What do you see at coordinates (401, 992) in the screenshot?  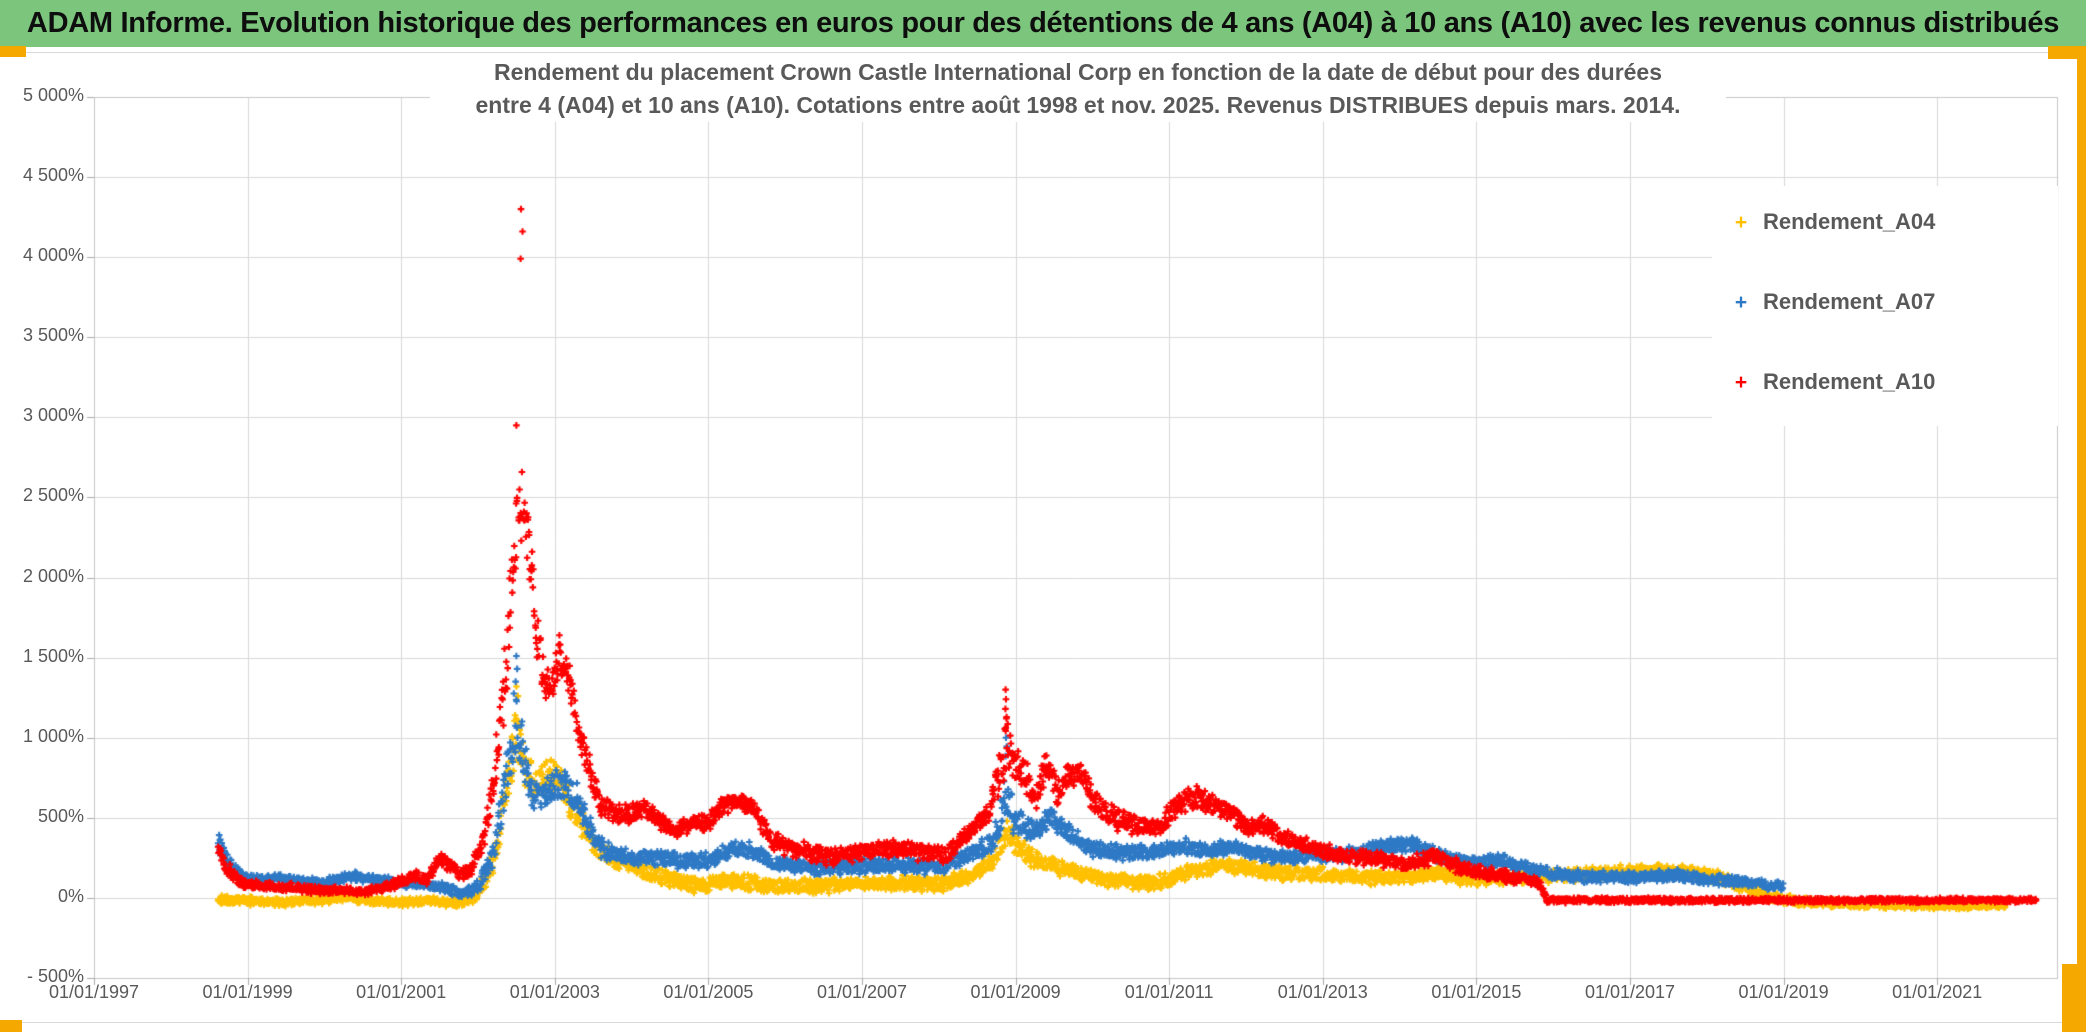 I see `x-axis-tick-label: 01/01/2001` at bounding box center [401, 992].